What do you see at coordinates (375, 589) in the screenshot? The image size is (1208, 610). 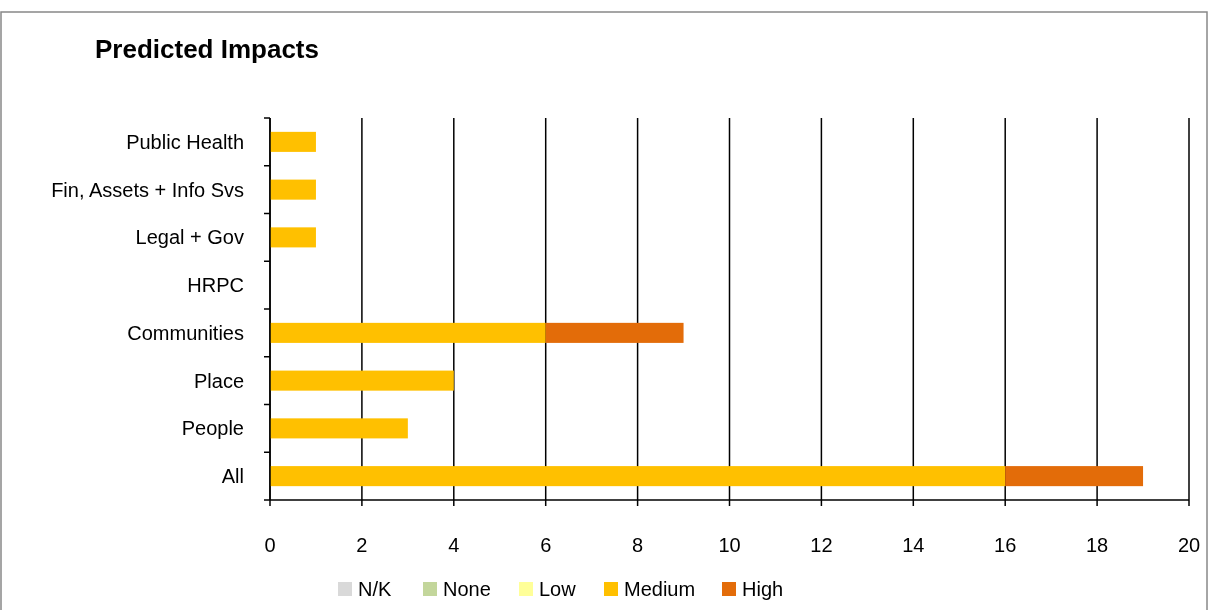 I see `legend-label: N/K` at bounding box center [375, 589].